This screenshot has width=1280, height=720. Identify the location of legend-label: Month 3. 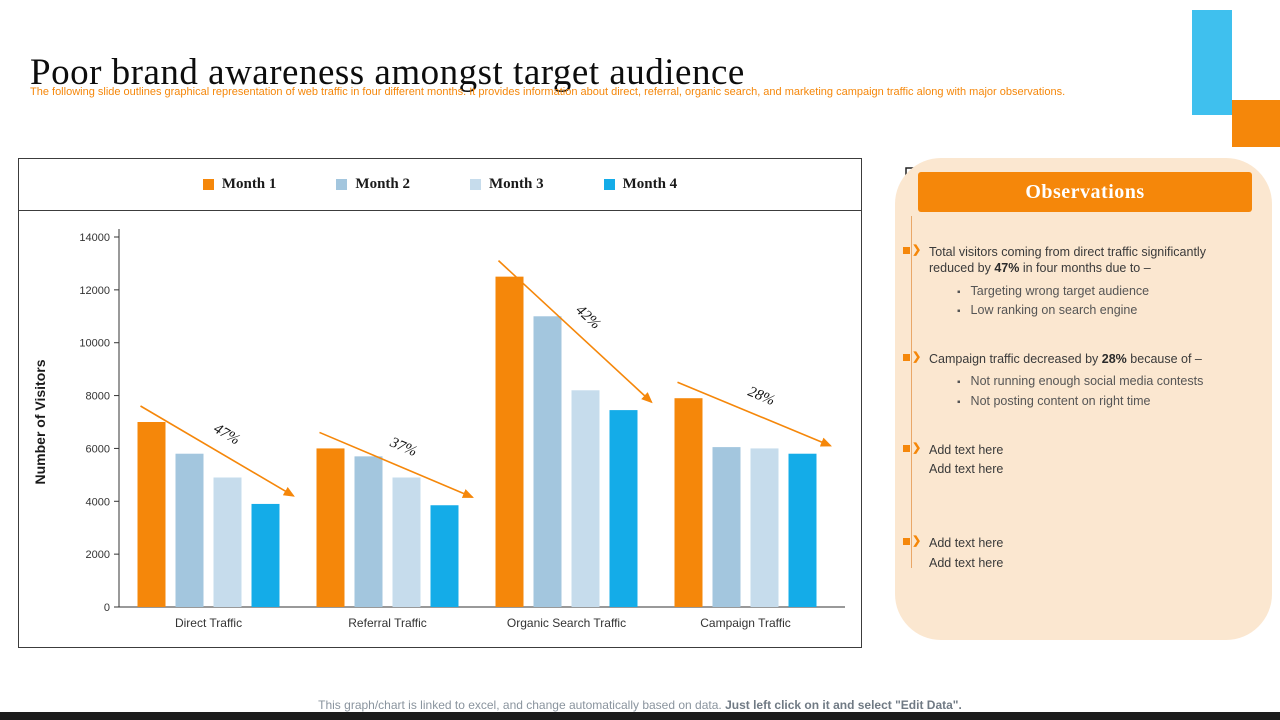
(516, 184).